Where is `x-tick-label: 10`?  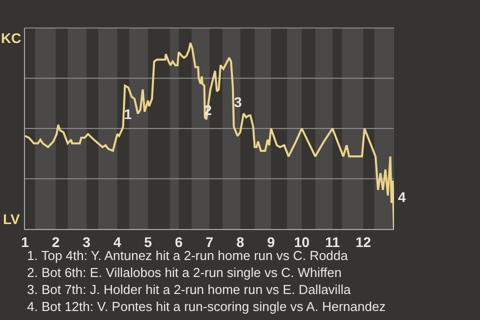 x-tick-label: 10 is located at coordinates (302, 242).